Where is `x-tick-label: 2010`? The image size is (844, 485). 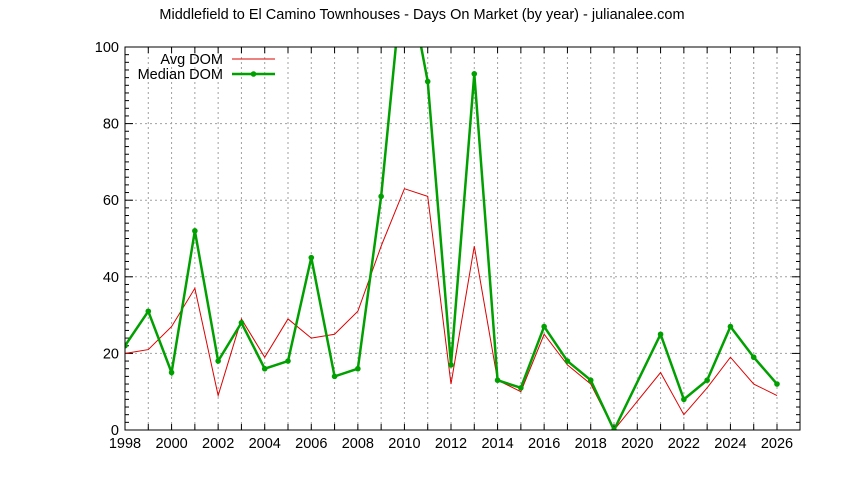
x-tick-label: 2010 is located at coordinates (404, 444).